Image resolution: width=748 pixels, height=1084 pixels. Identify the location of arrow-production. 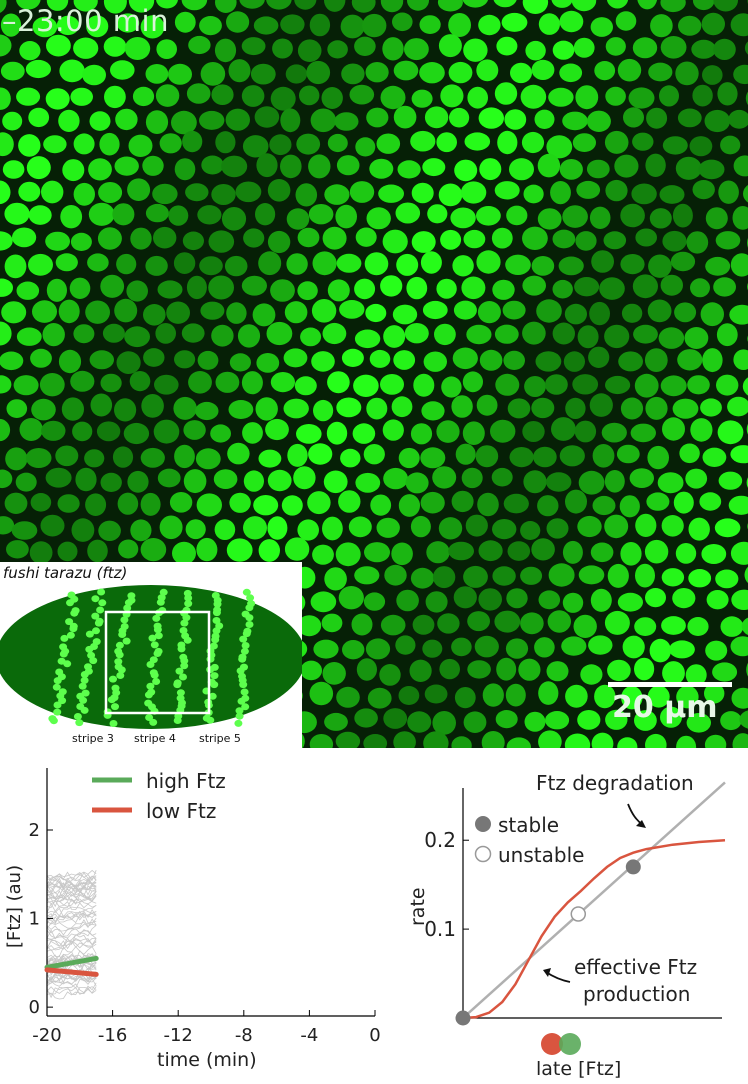
(558, 977).